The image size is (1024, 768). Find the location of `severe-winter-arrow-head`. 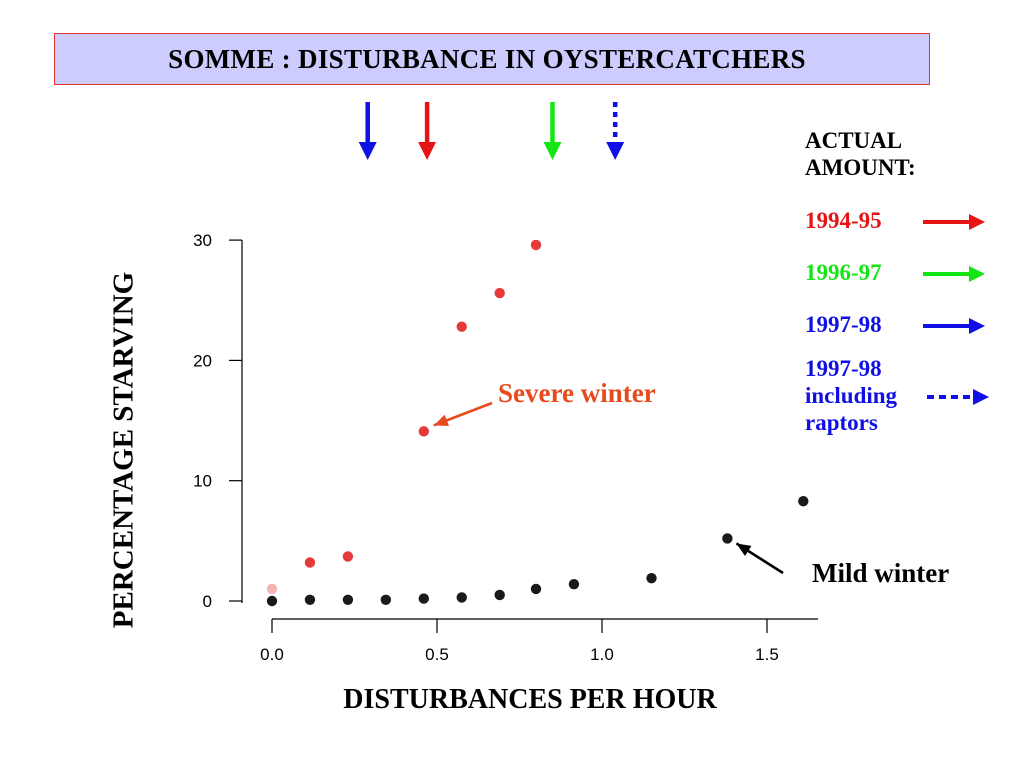

severe-winter-arrow-head is located at coordinates (441, 420).